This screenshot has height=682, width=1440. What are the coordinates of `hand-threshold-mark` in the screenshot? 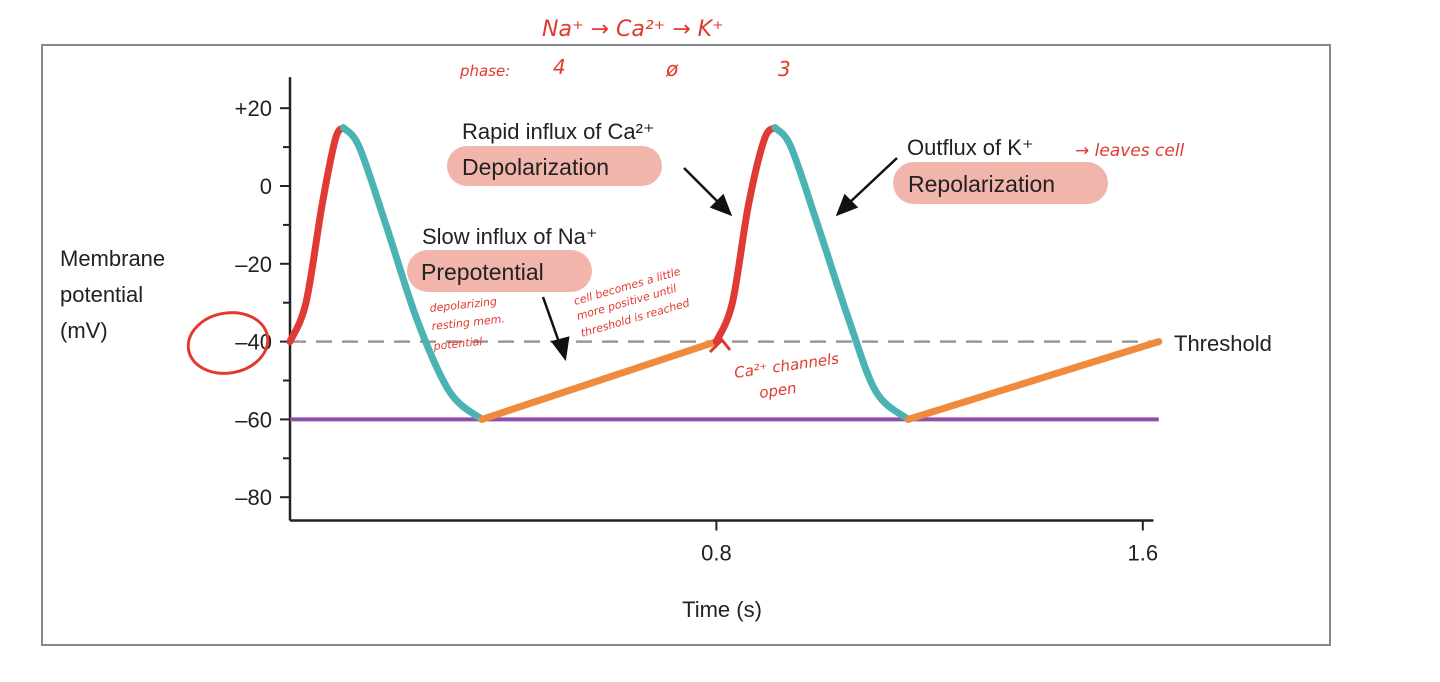 It's located at (720, 345).